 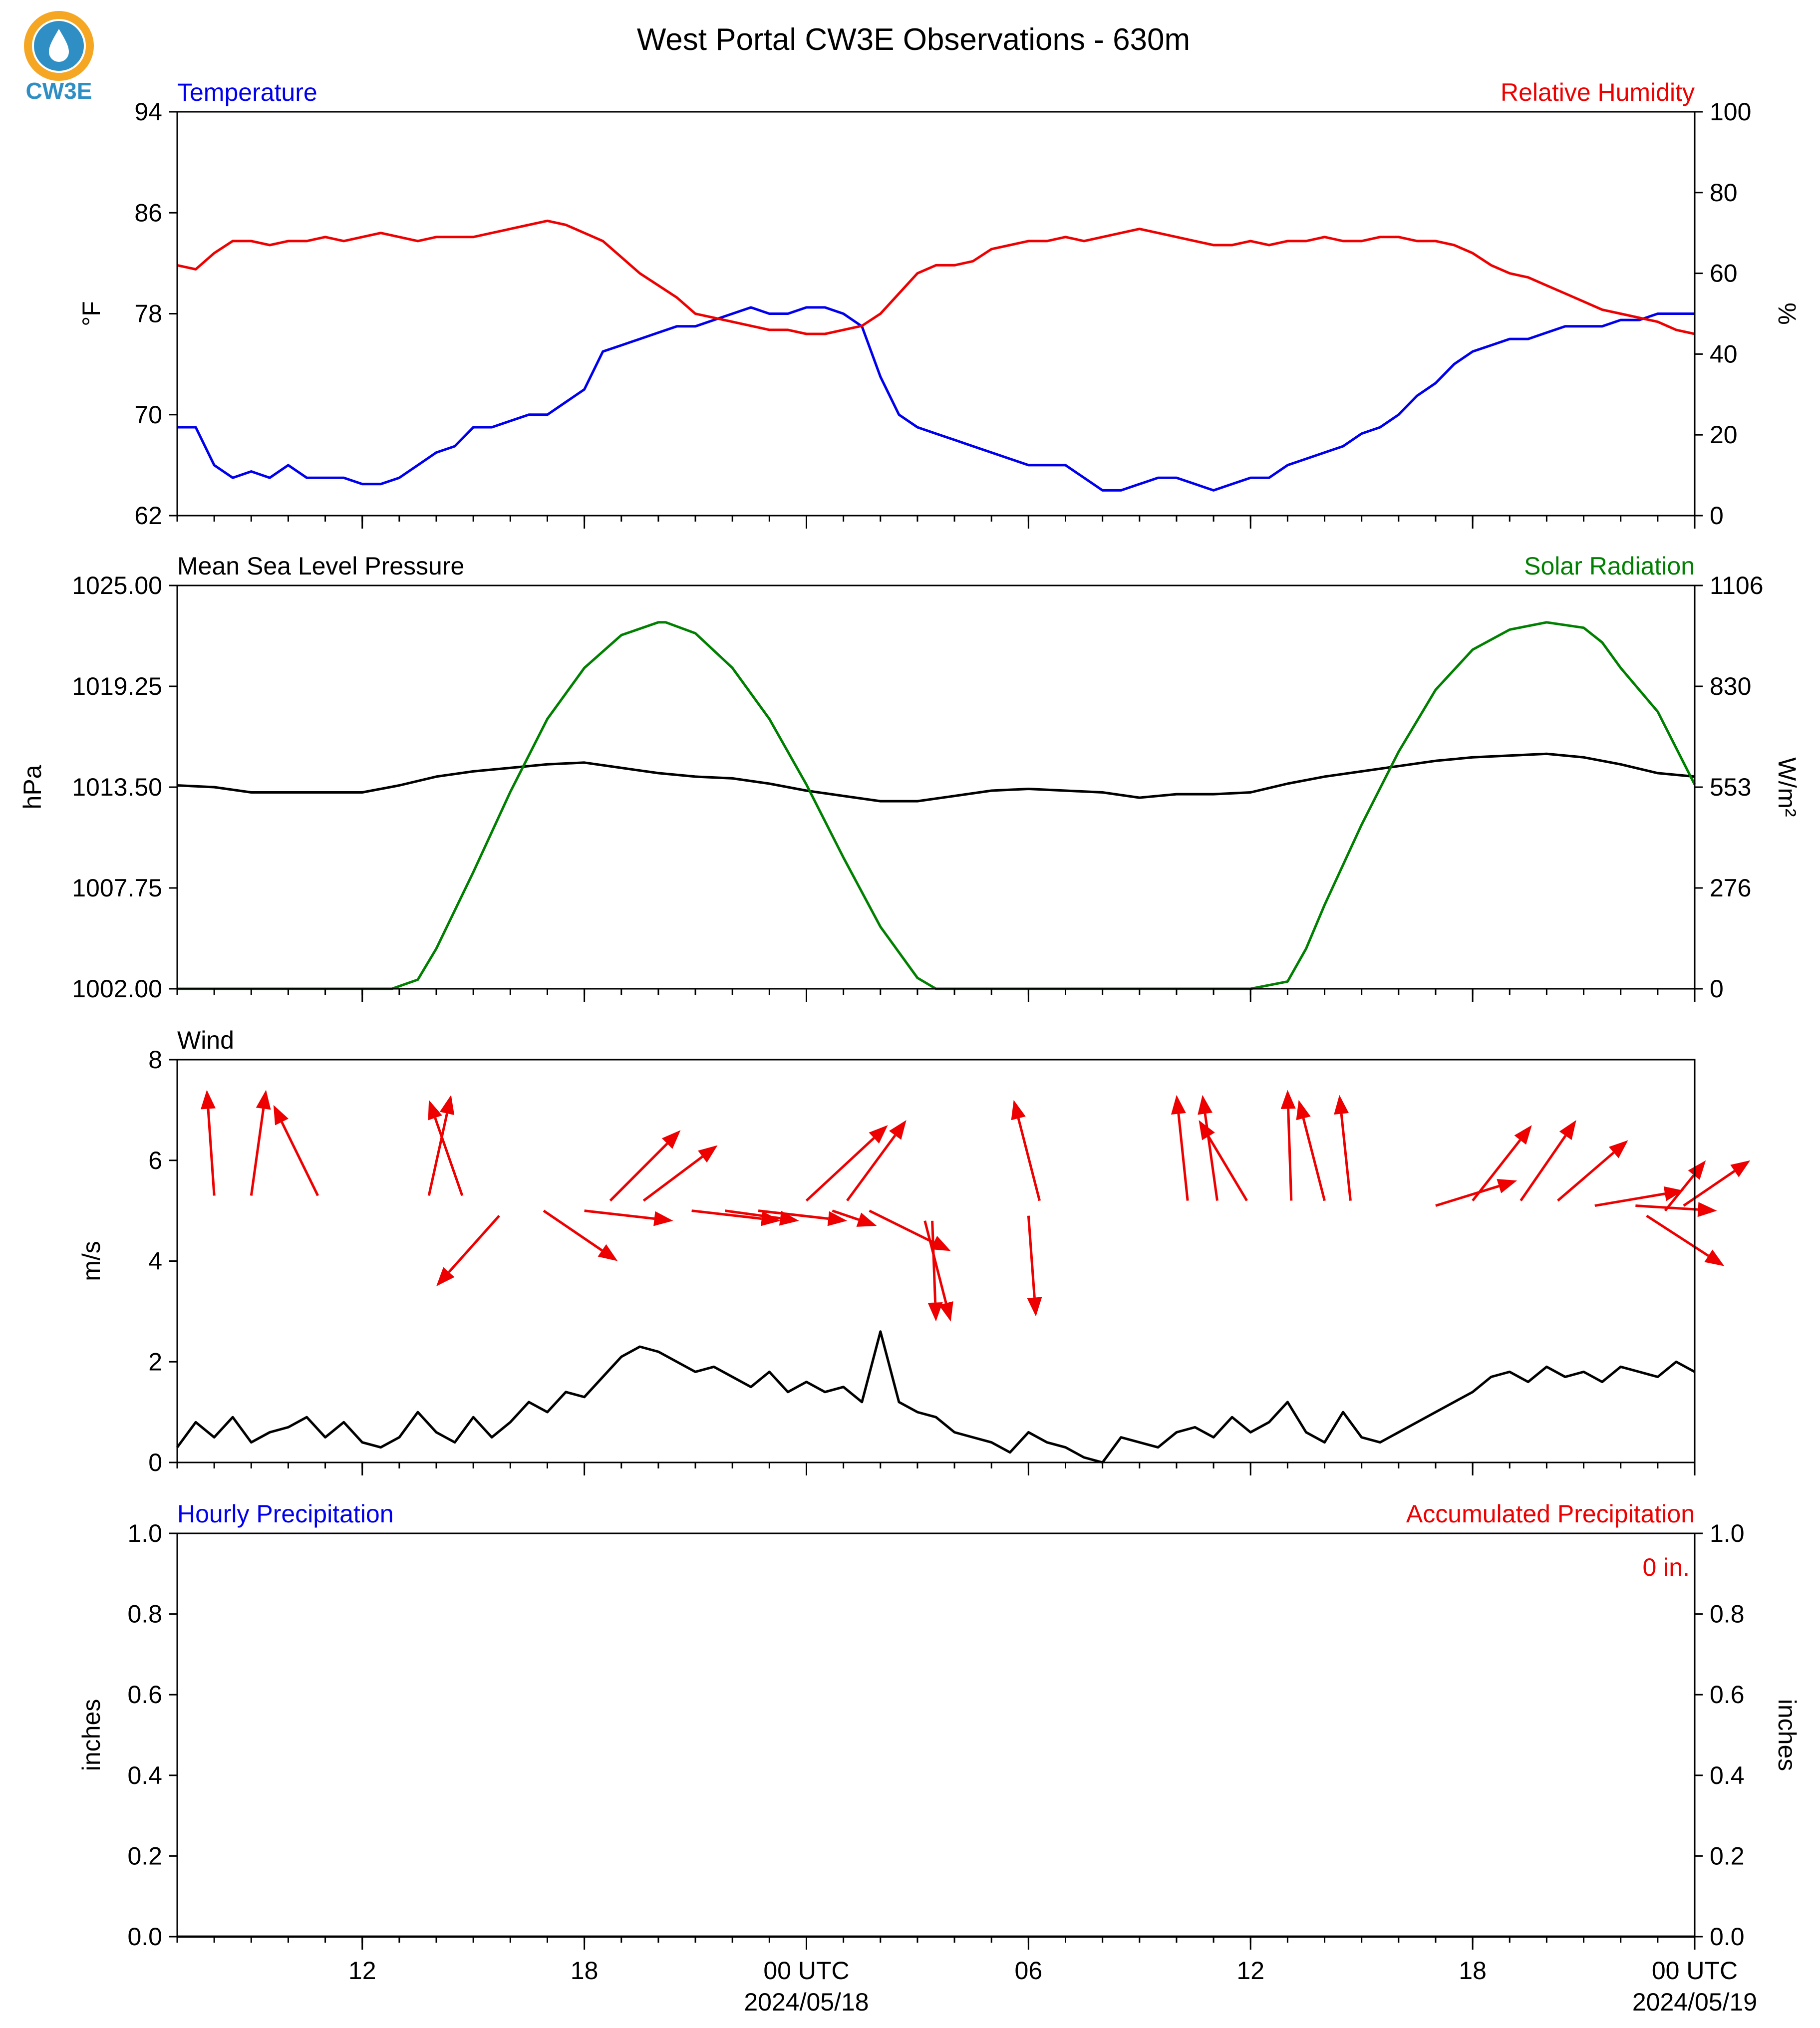 What do you see at coordinates (32, 787) in the screenshot?
I see `y-axis-label-left: hPa` at bounding box center [32, 787].